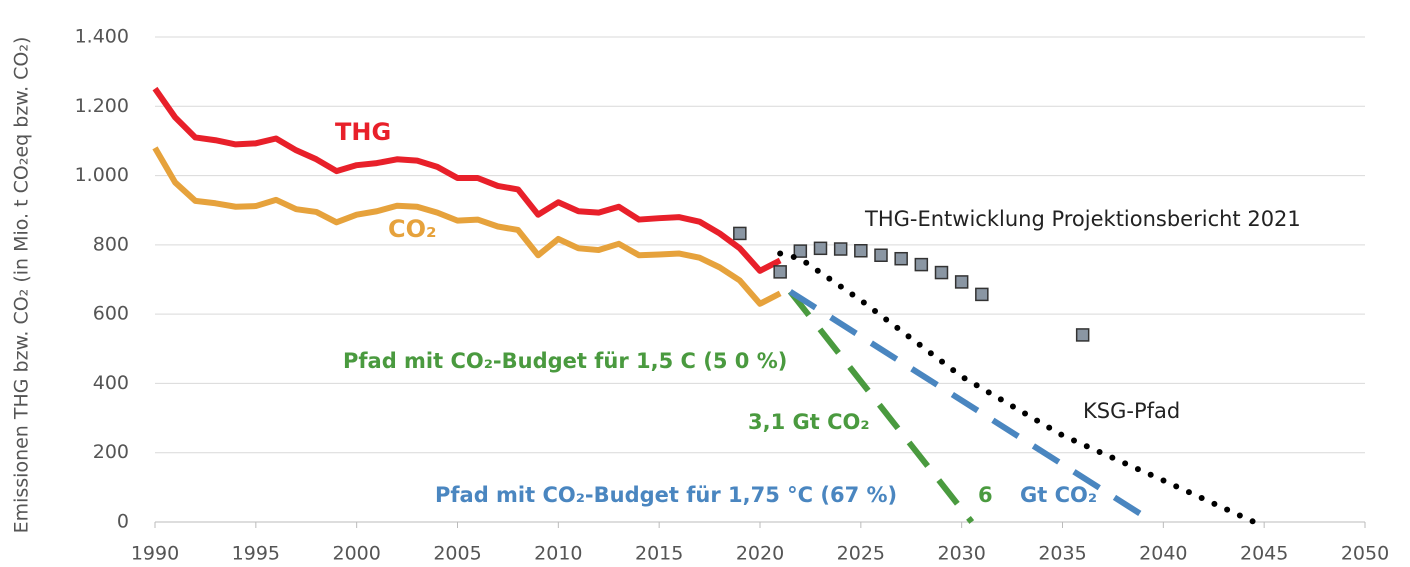 Image resolution: width=1410 pixels, height=567 pixels. Describe the element at coordinates (809, 422) in the screenshot. I see `annotation: 3,1 Gt CO₂` at that location.